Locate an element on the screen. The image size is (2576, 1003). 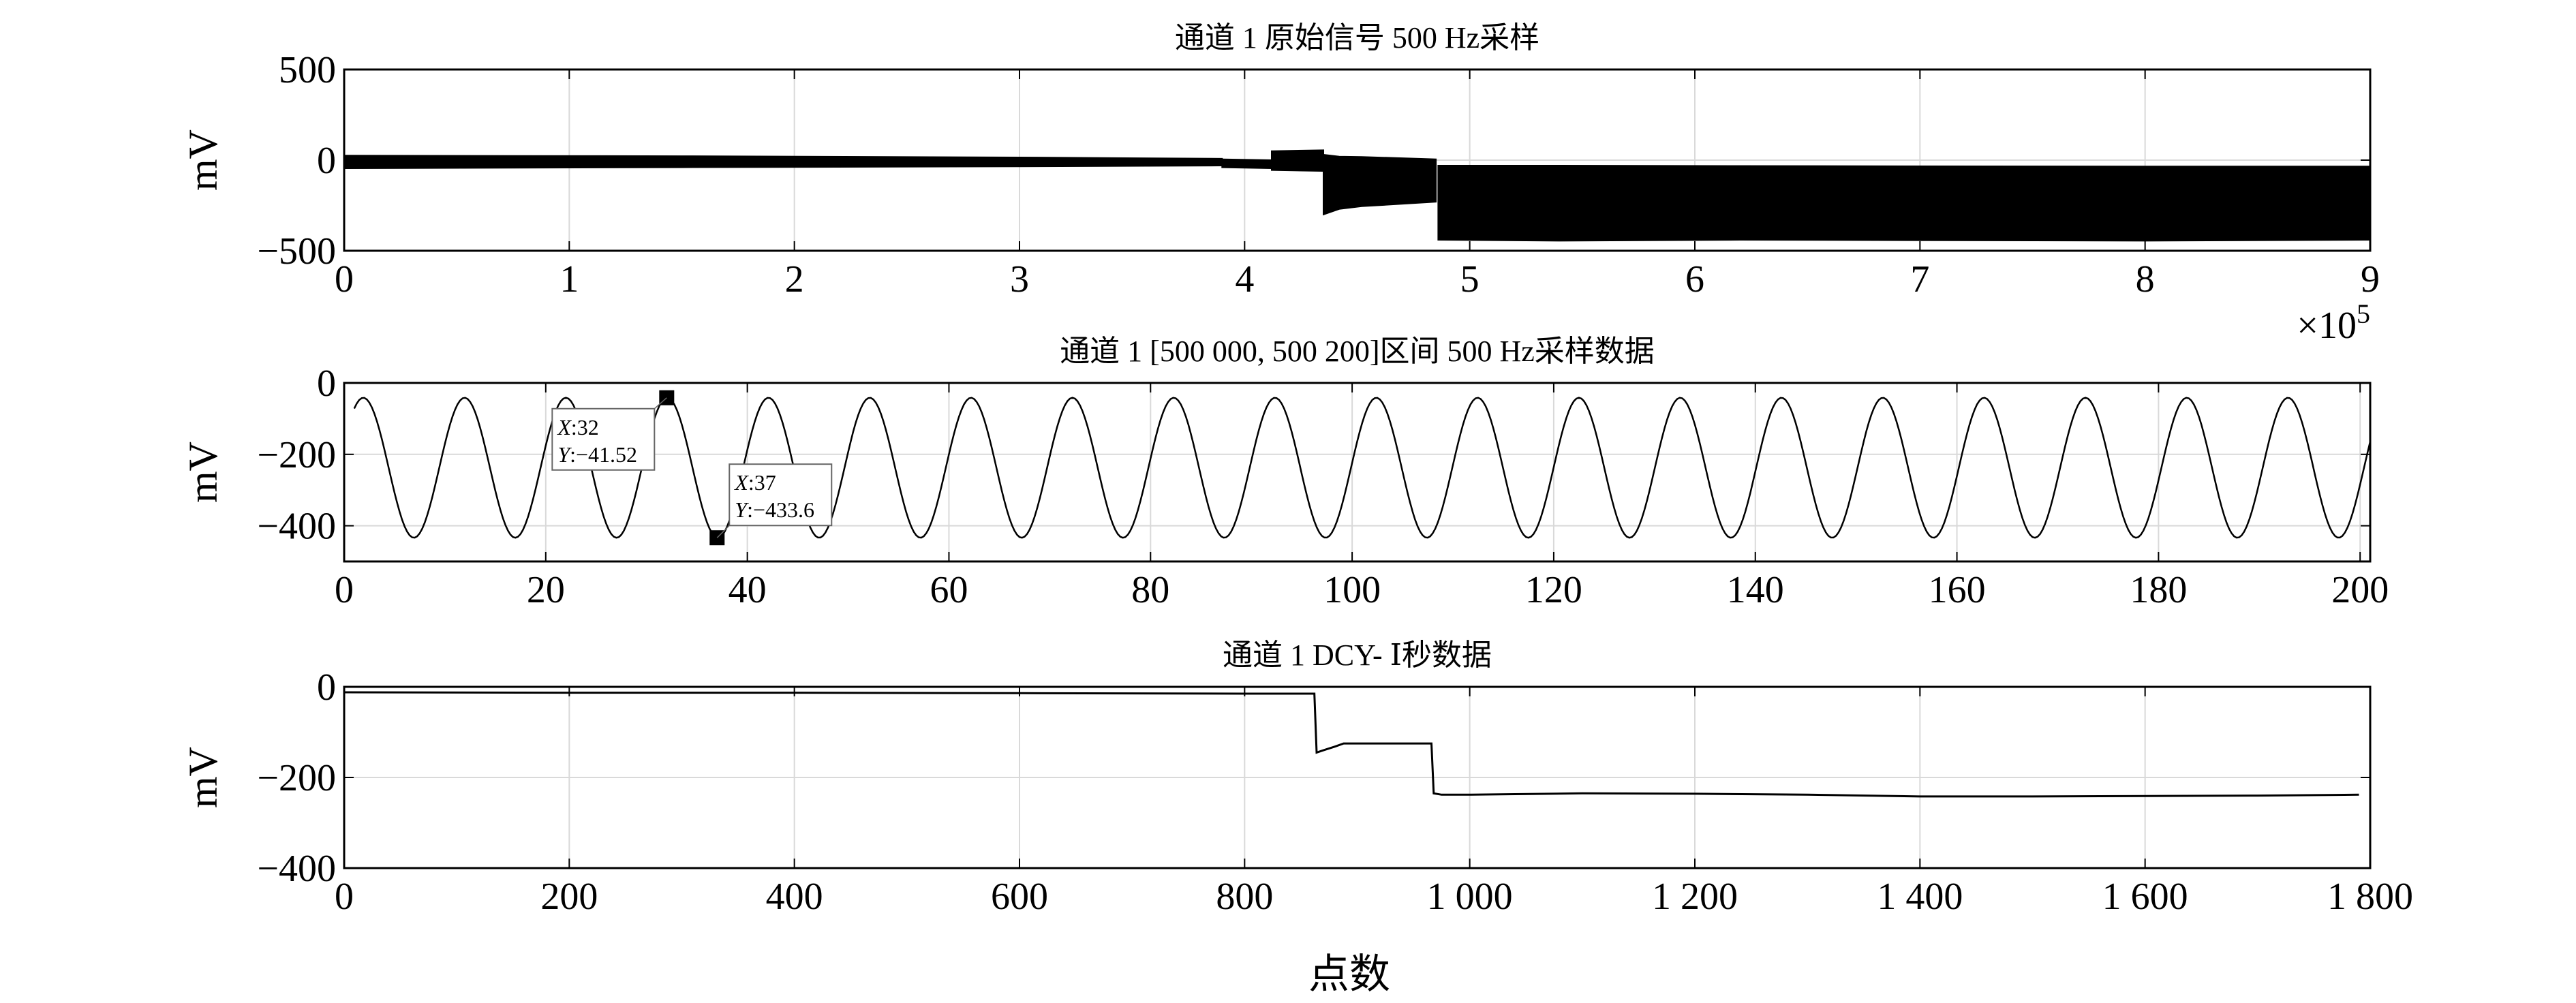
axes-frame is located at coordinates (1357, 473).